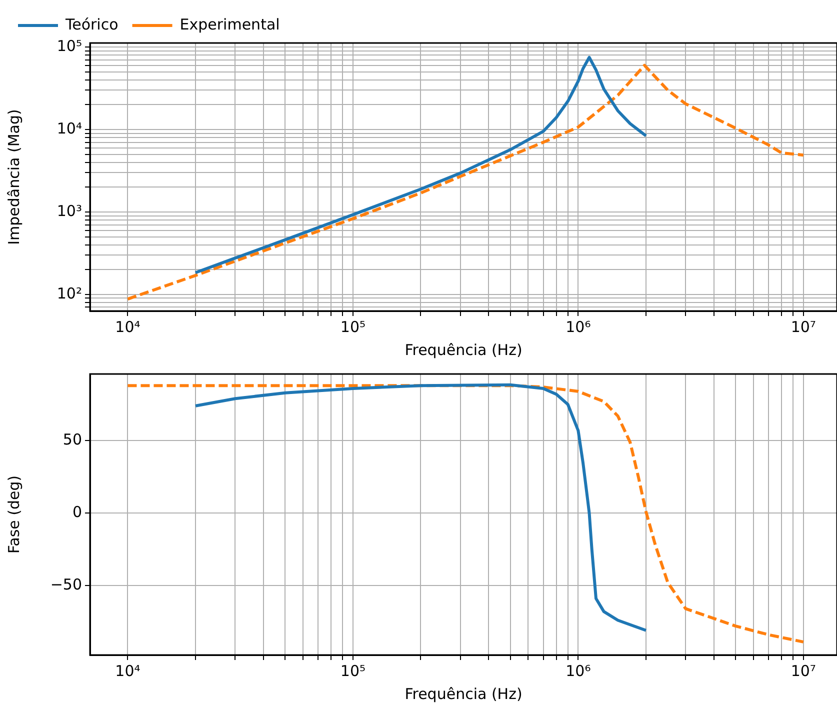 This screenshot has width=837, height=706. I want to click on y-axis-title: Fase (deg), so click(13, 514).